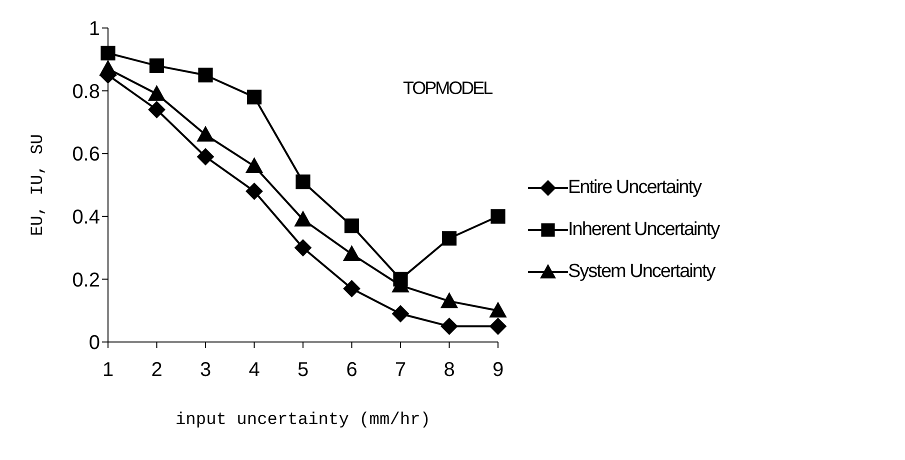  I want to click on x-tick-label: 2, so click(156, 370).